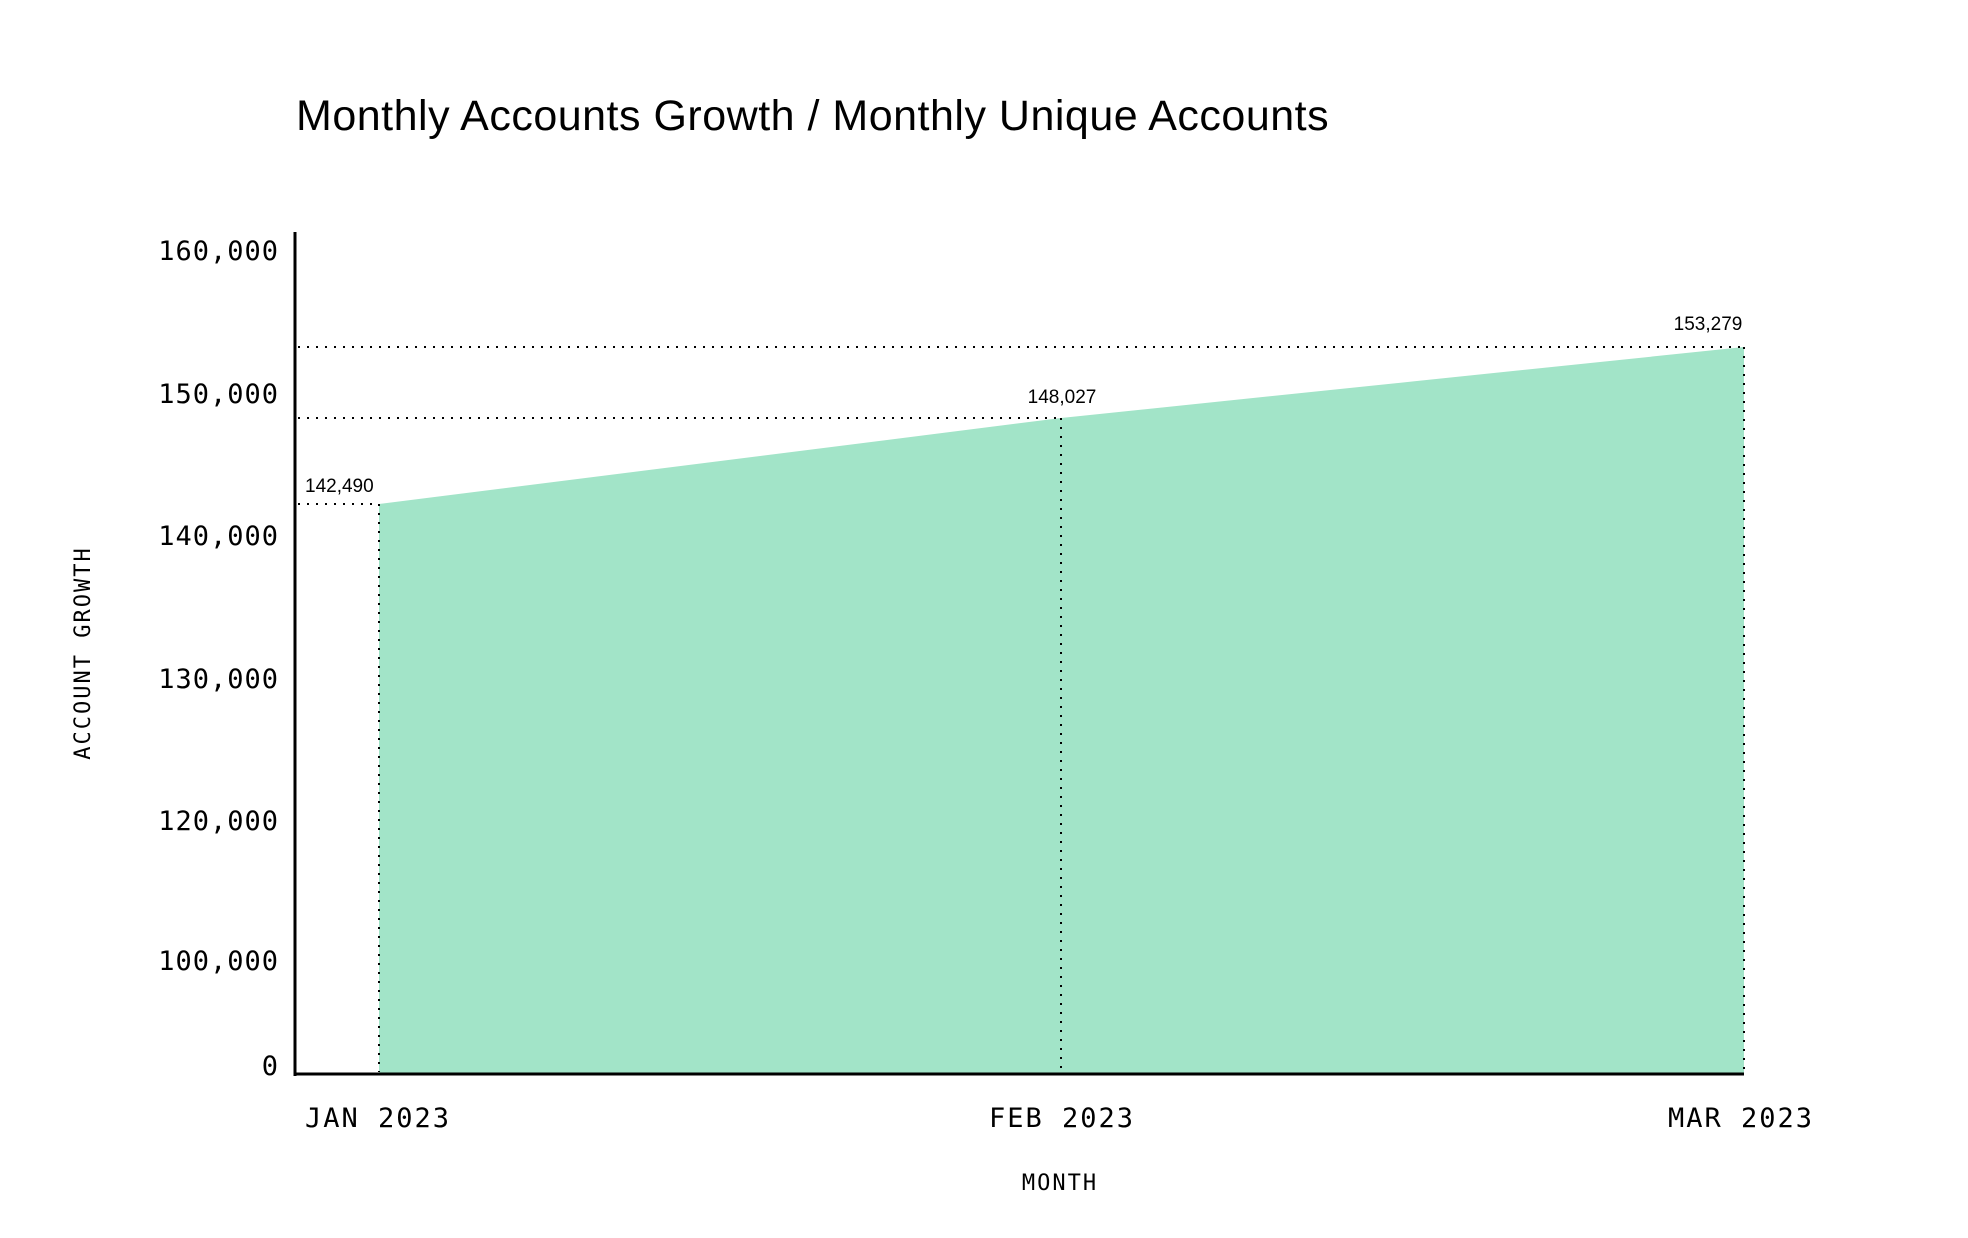 Image resolution: width=1968 pixels, height=1238 pixels. What do you see at coordinates (1062, 1118) in the screenshot?
I see `x-tick-label: FEB 2023` at bounding box center [1062, 1118].